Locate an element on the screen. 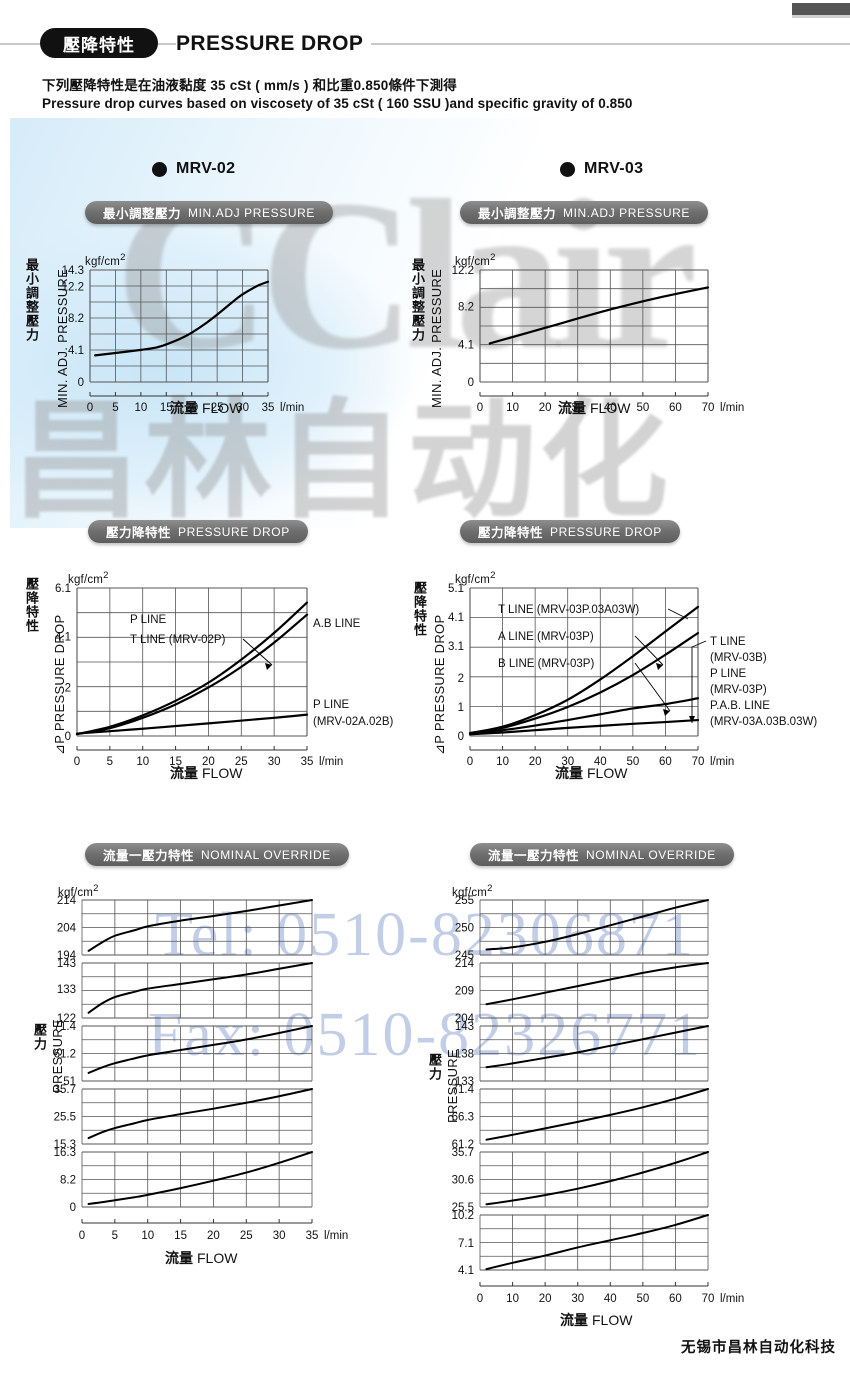  svg-text: 50 is located at coordinates (642, 1299).